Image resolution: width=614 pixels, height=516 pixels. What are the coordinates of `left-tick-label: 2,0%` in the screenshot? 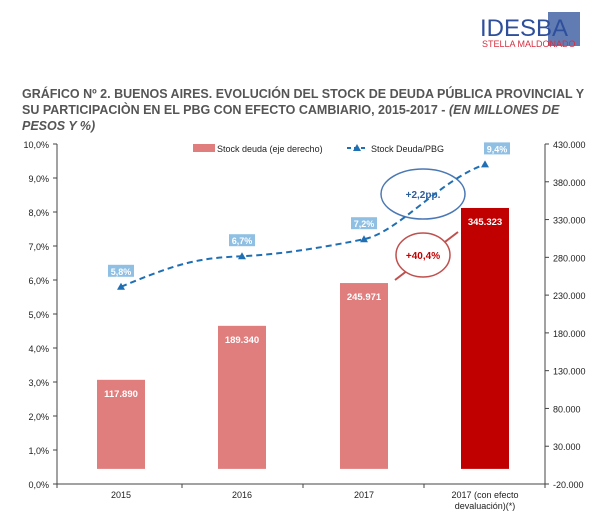 It's located at (38, 417).